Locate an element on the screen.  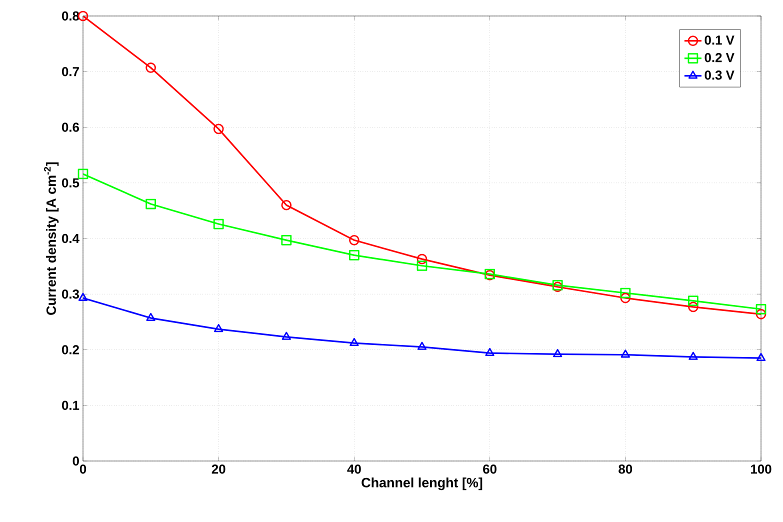
legend-label: 0.1 V is located at coordinates (719, 40).